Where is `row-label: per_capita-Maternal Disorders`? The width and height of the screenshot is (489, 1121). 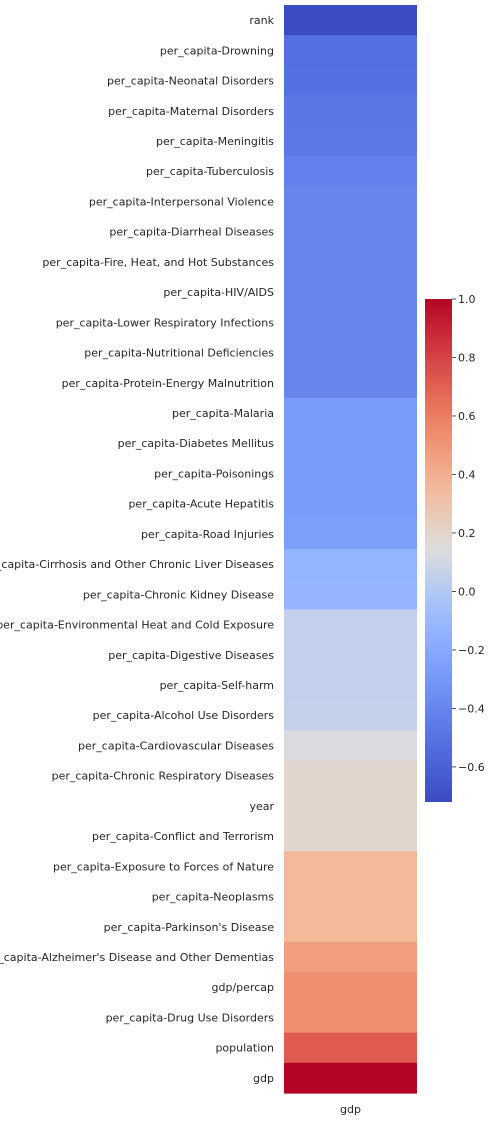
row-label: per_capita-Maternal Disorders is located at coordinates (191, 111).